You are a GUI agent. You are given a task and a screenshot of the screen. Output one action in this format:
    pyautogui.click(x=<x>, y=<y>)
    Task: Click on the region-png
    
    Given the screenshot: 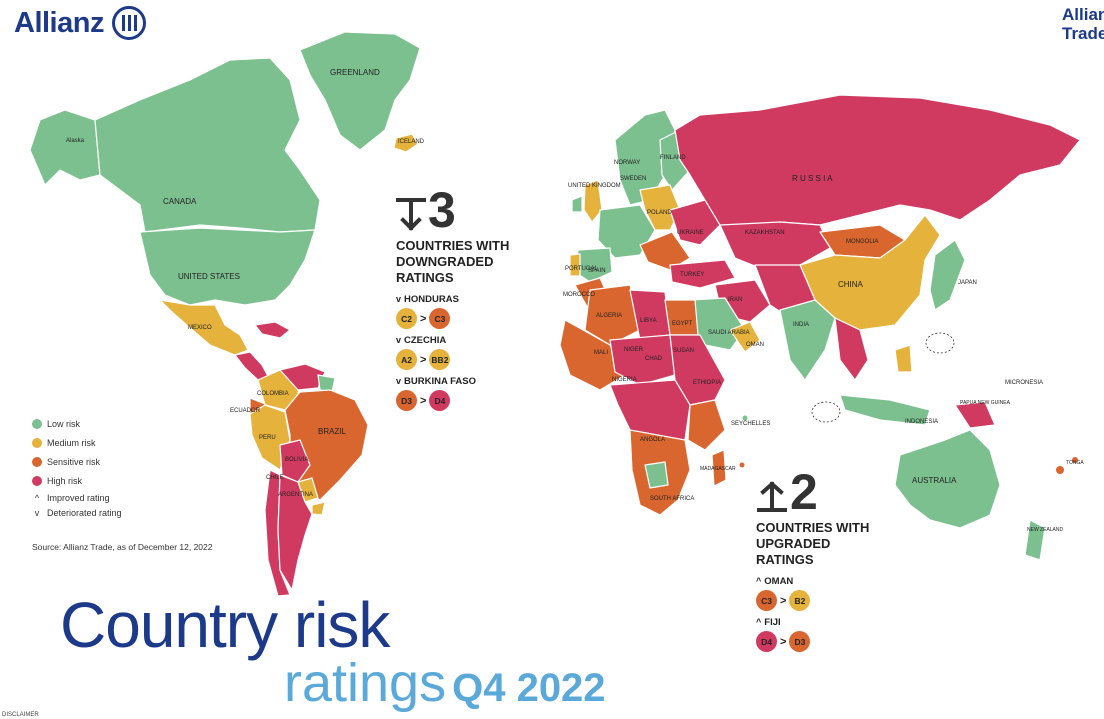 What is the action you would take?
    pyautogui.click(x=975, y=415)
    